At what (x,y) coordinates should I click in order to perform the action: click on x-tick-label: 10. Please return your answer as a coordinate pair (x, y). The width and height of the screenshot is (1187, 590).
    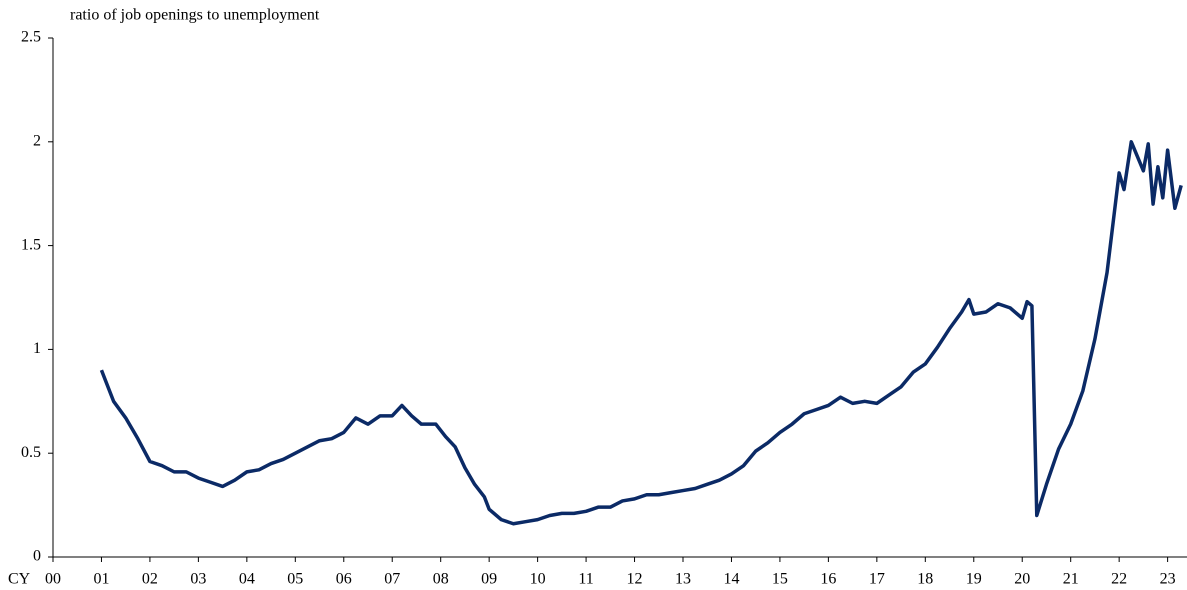
    Looking at the image, I should click on (538, 579).